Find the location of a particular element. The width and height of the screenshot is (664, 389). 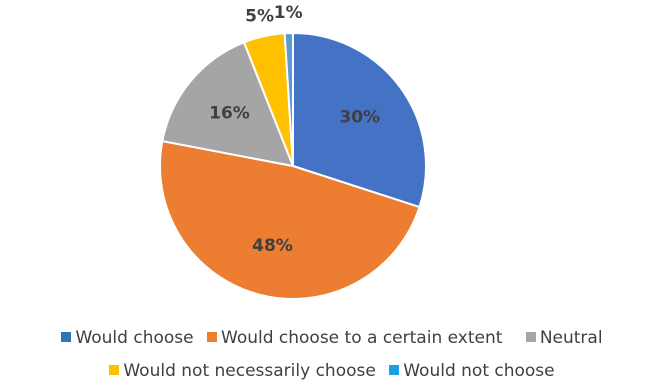

data-label-would-choose-to-a-certain-extent: 48% is located at coordinates (272, 246).